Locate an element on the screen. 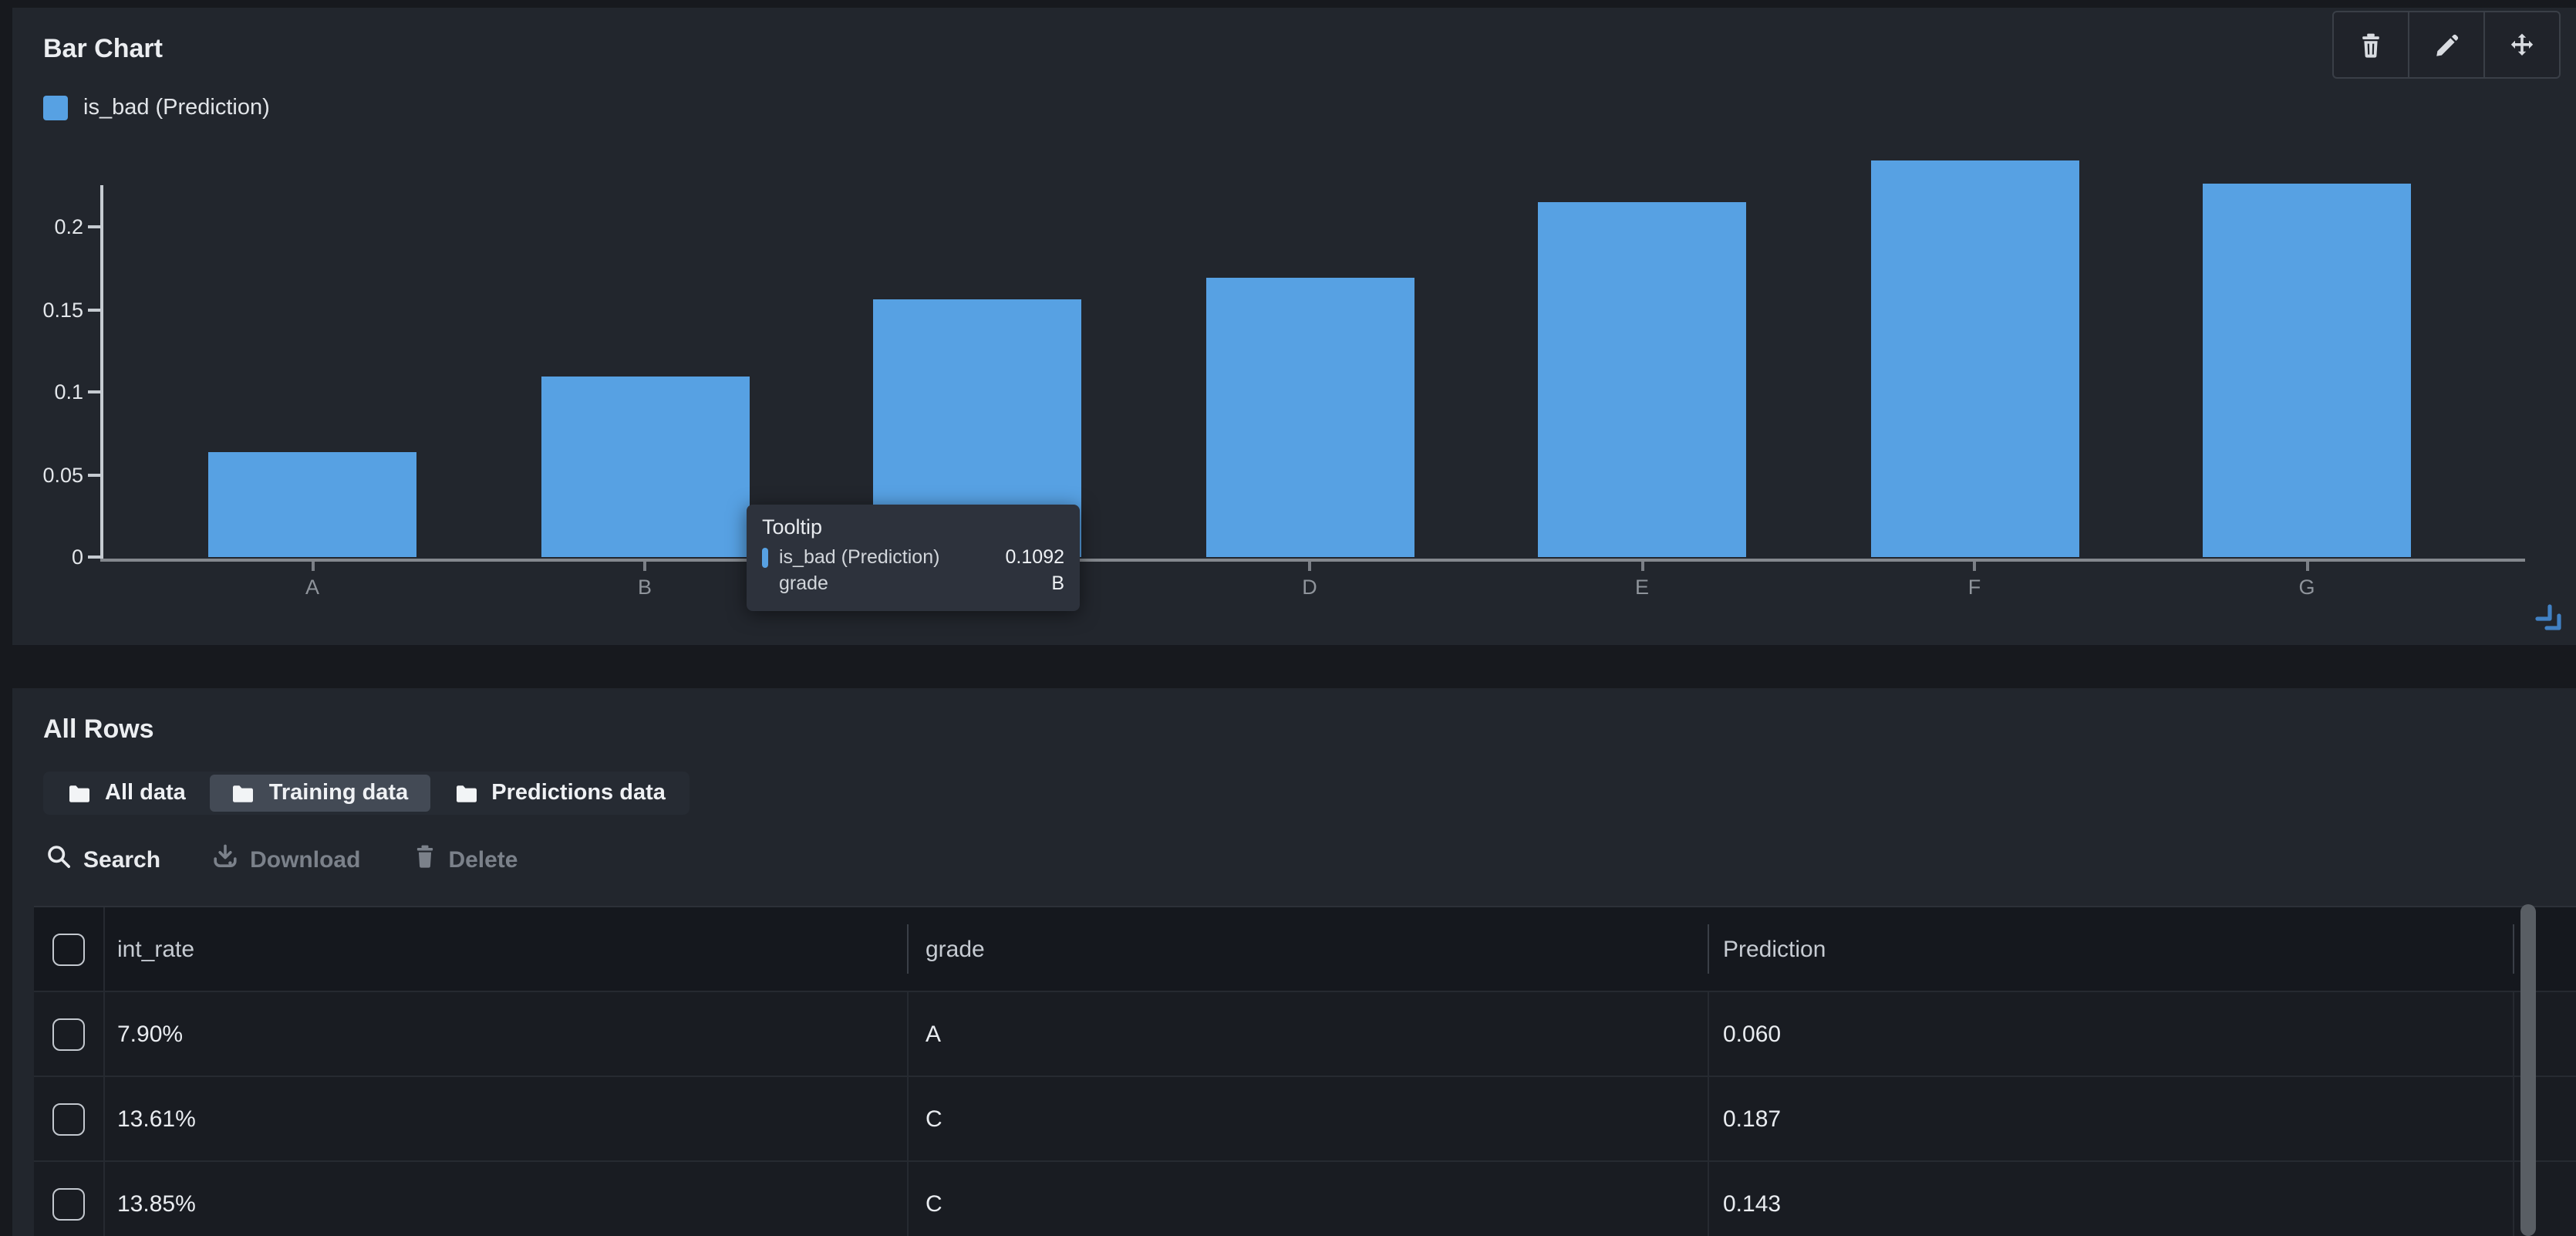 This screenshot has height=1236, width=2576. table-row: 7.90% A 0.060 is located at coordinates (1305, 1033).